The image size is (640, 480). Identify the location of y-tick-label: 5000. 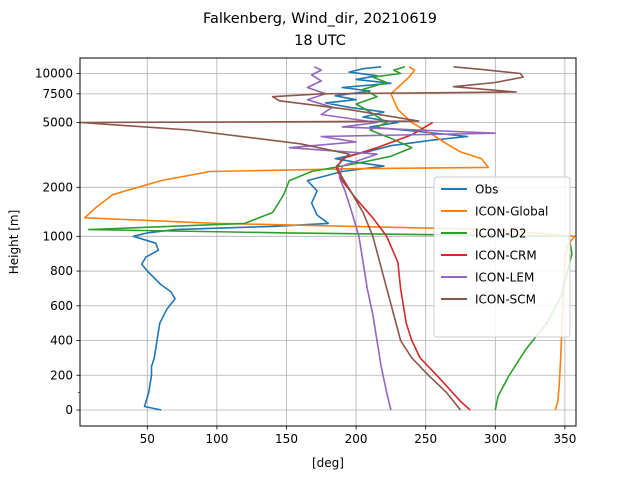
(57, 123).